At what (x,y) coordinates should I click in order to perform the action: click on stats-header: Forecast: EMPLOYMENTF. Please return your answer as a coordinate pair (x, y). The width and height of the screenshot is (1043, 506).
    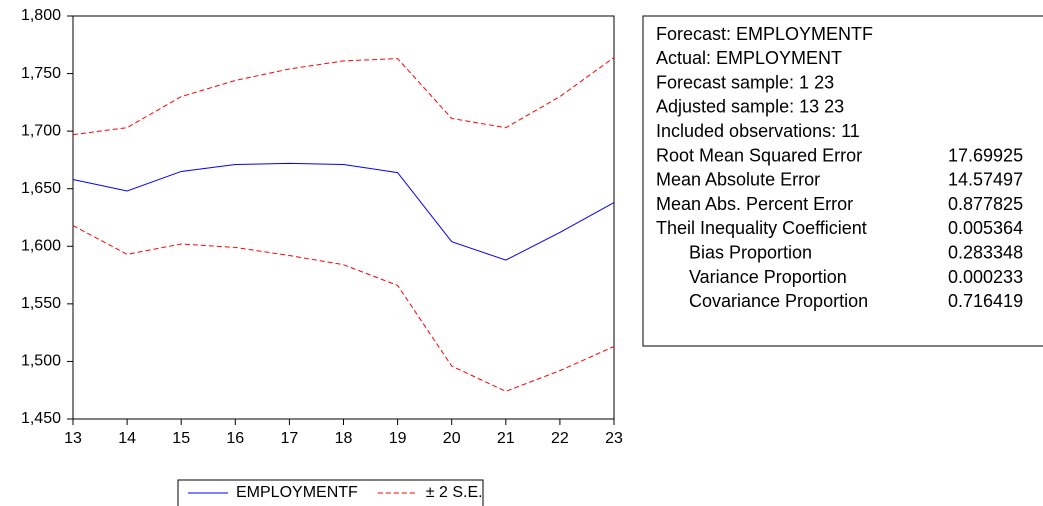
    Looking at the image, I should click on (764, 34).